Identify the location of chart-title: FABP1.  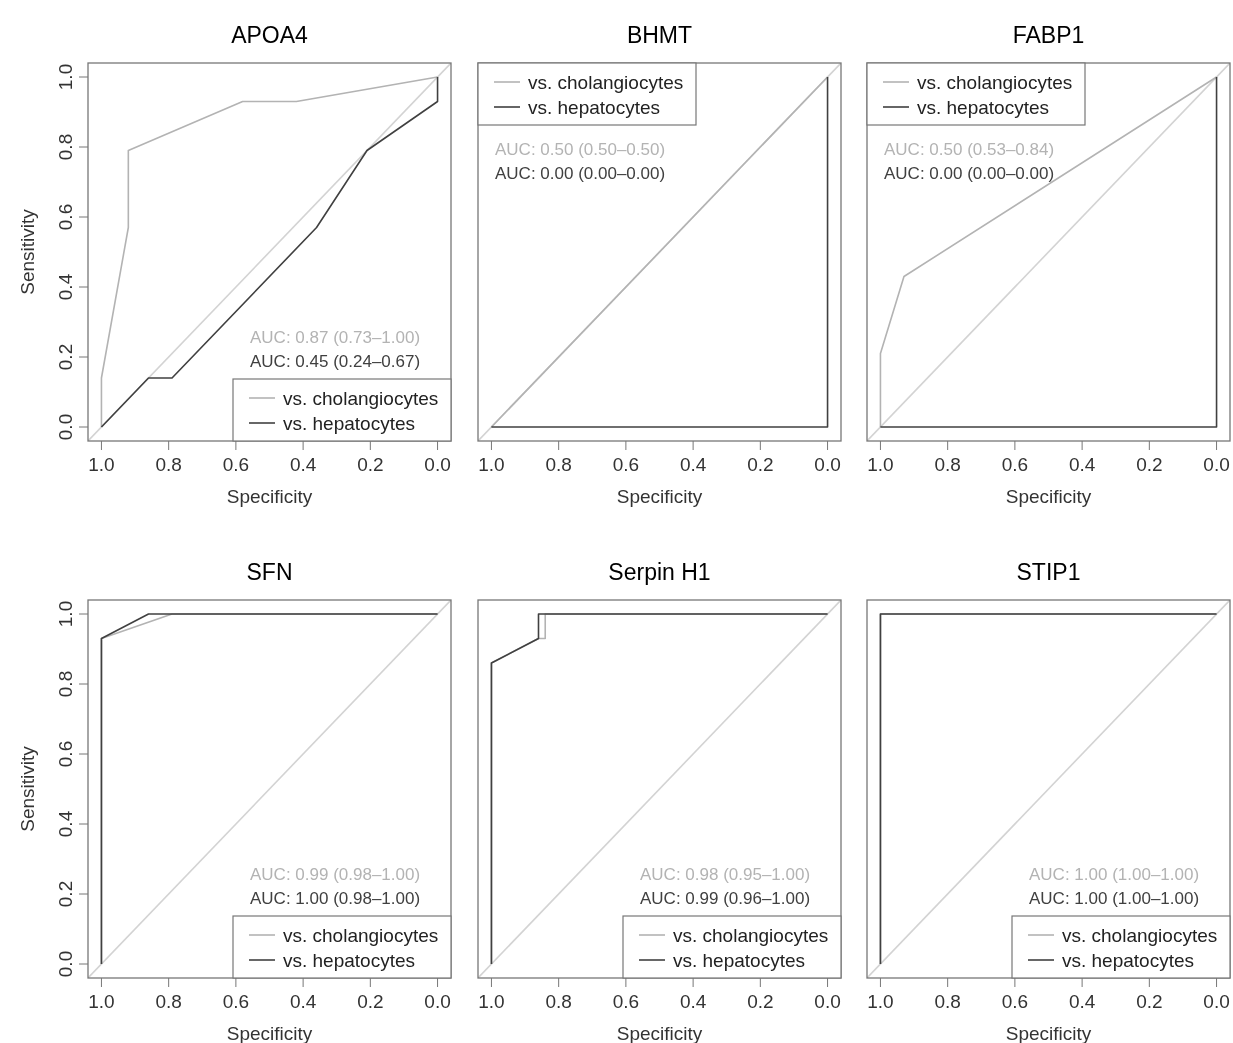
(1048, 35).